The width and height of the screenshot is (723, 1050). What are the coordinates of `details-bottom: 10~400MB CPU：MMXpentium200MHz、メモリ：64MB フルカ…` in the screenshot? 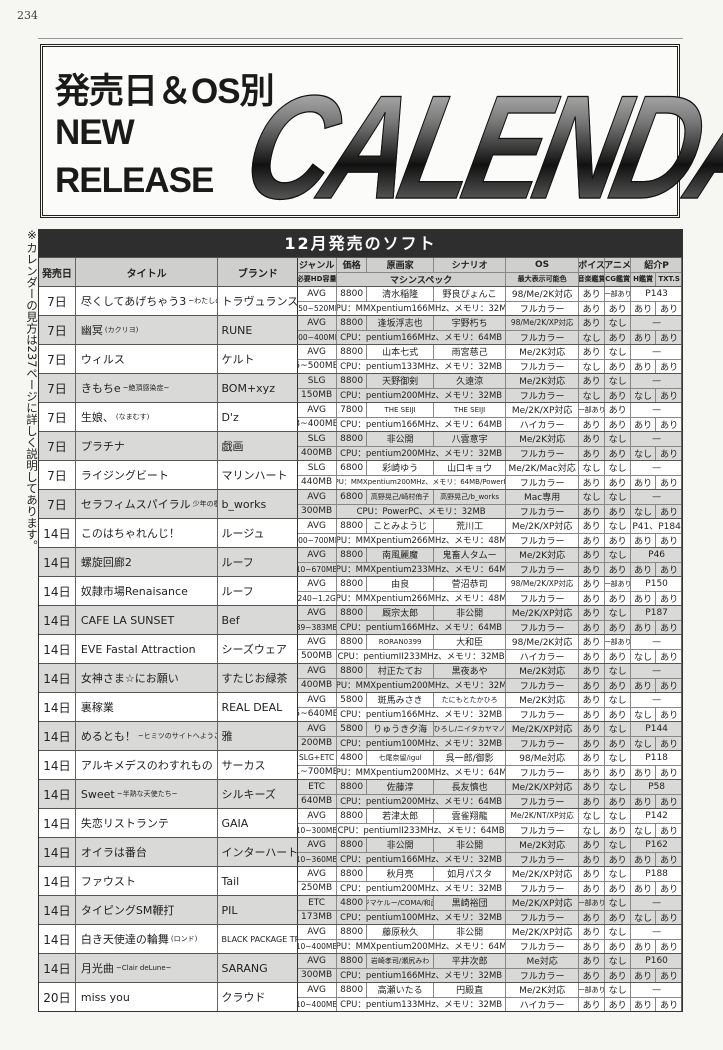 It's located at (490, 945).